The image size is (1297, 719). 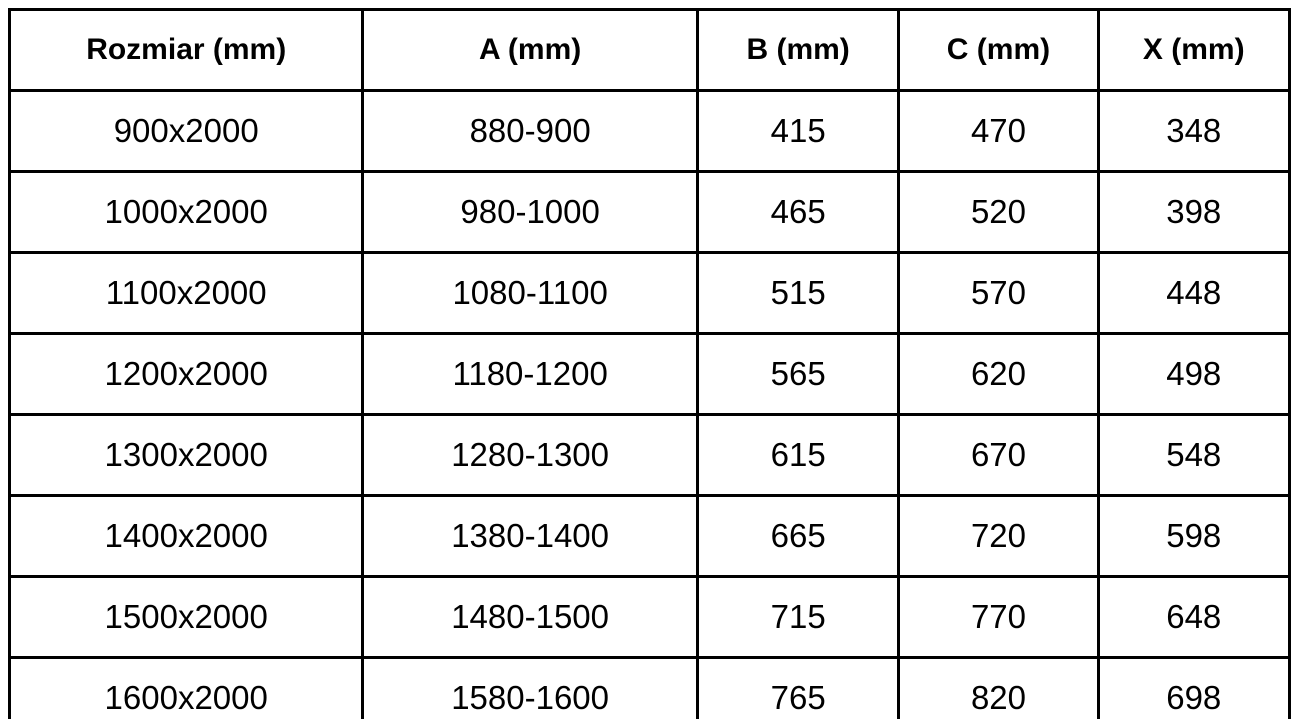 What do you see at coordinates (530, 687) in the screenshot?
I see `table-cell: 1580-1600` at bounding box center [530, 687].